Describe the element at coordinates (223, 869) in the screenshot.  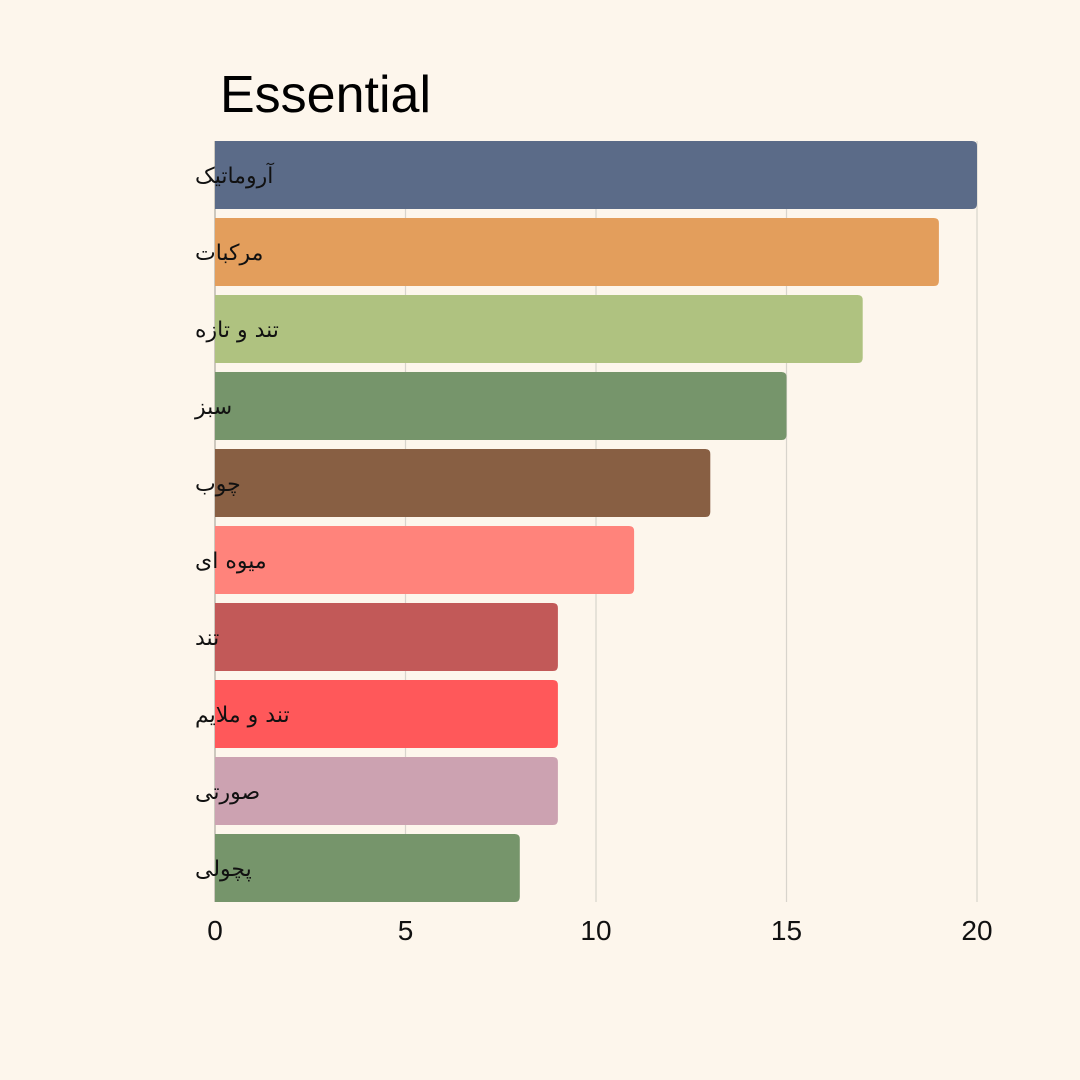
I see `category-label: پچولی` at that location.